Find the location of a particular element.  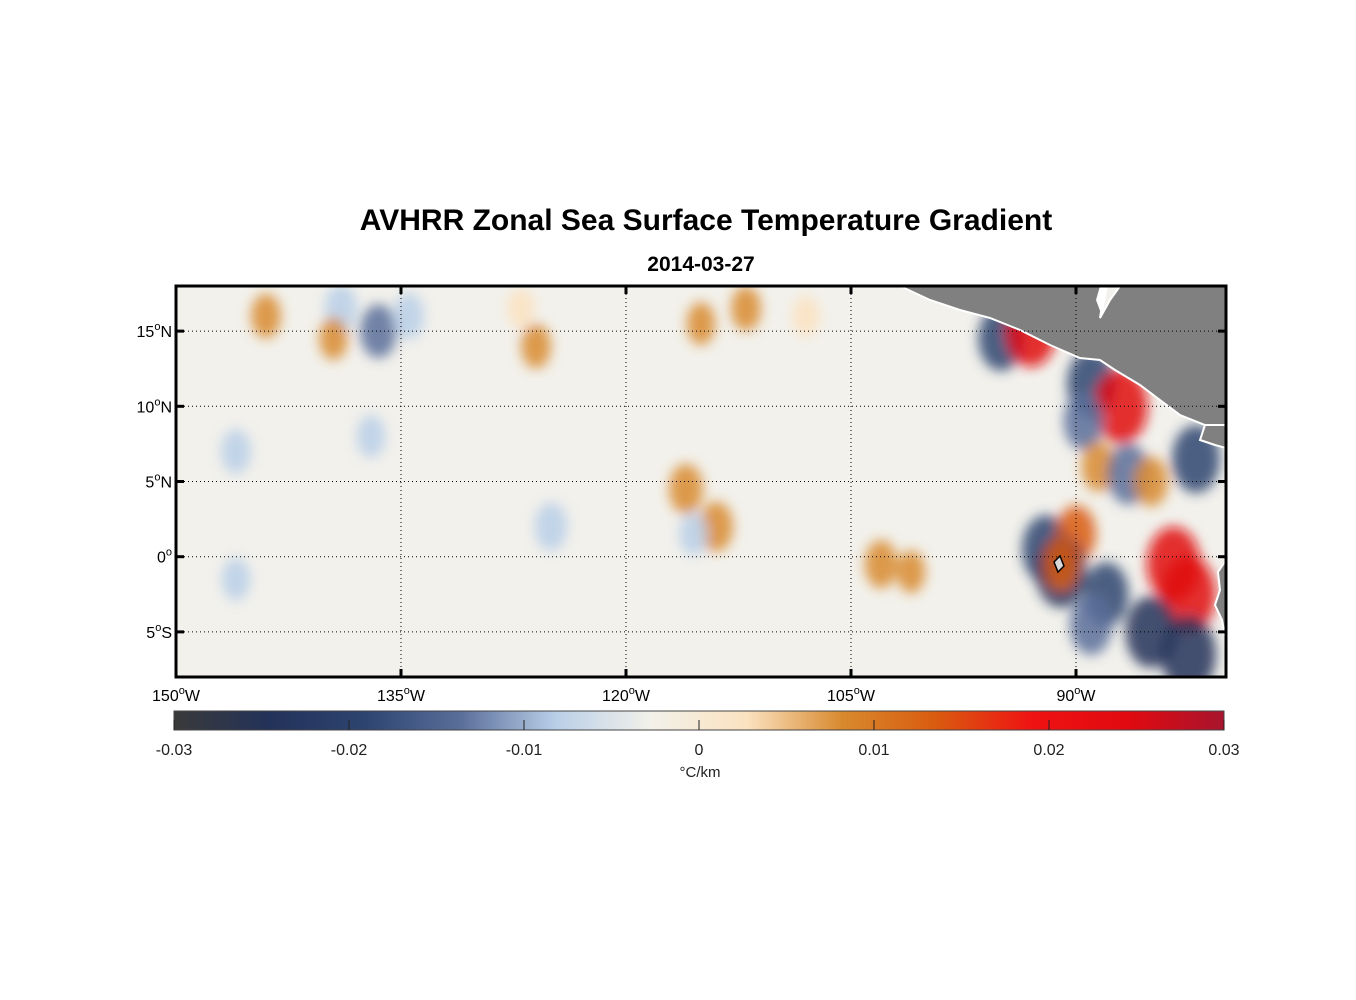

lat-label: 15oN is located at coordinates (154, 331).